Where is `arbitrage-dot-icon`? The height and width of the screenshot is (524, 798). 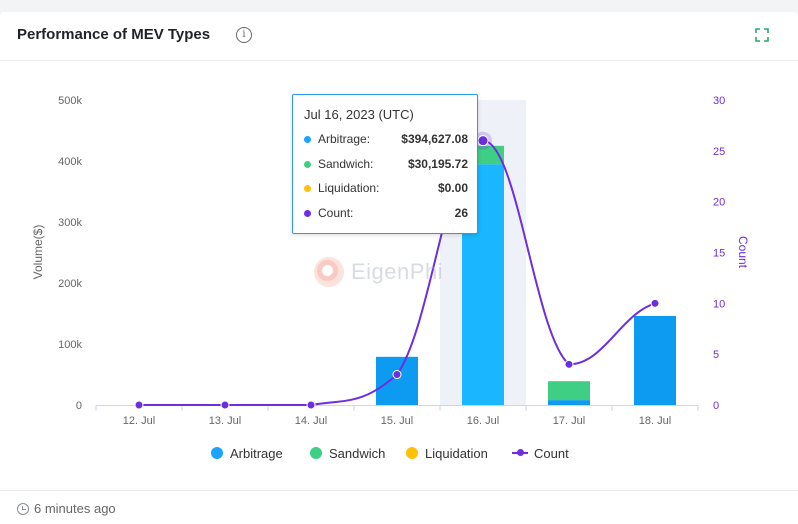
arbitrage-dot-icon is located at coordinates (307, 139).